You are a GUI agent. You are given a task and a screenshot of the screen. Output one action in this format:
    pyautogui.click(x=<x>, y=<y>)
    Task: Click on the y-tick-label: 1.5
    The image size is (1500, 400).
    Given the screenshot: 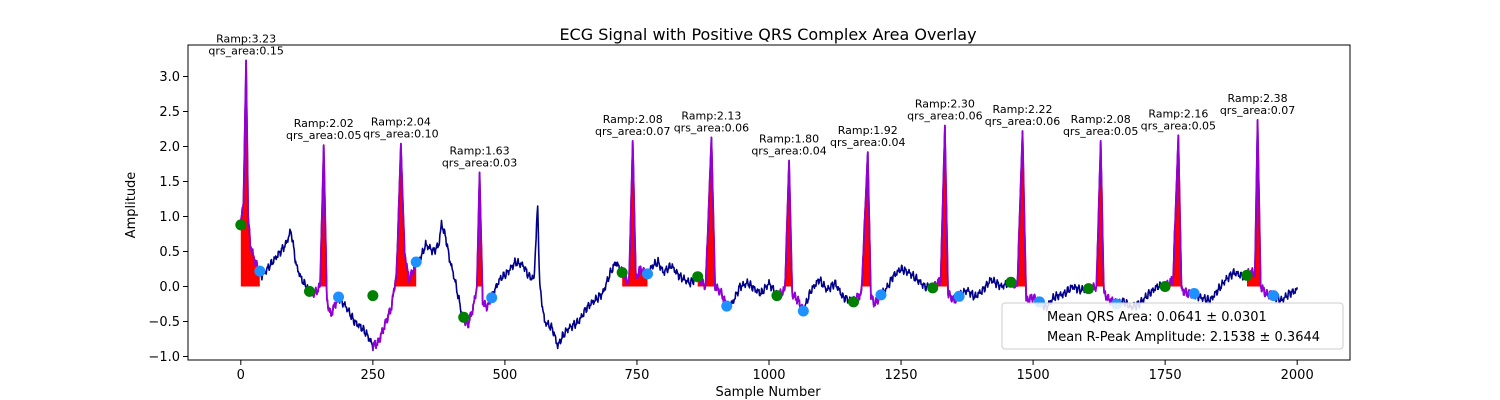 What is the action you would take?
    pyautogui.click(x=169, y=182)
    